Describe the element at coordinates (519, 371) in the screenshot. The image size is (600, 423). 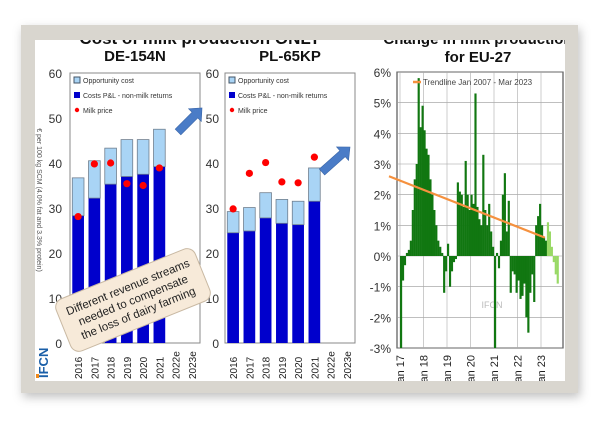
I see `x-tick-label: Jan 22` at that location.